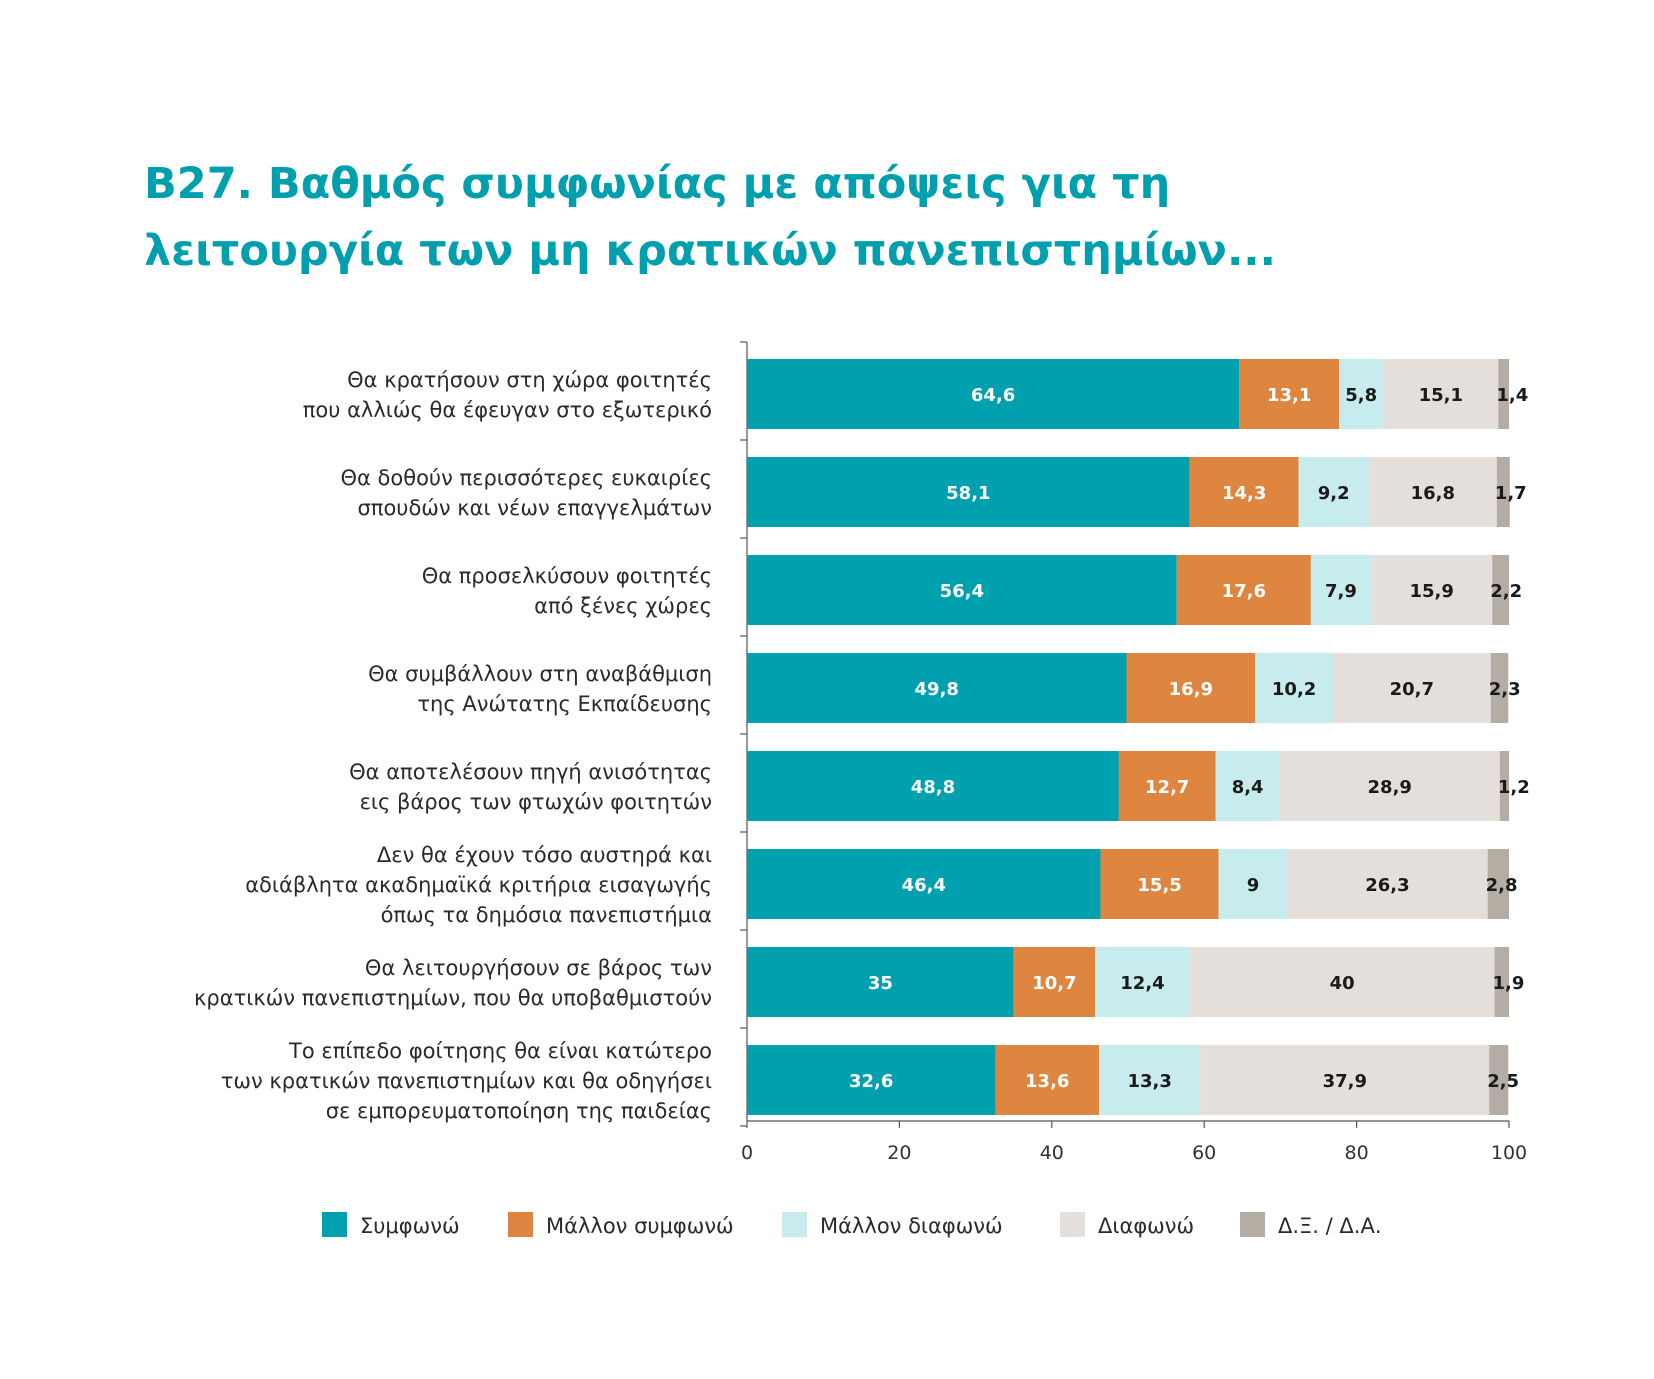 The height and width of the screenshot is (1379, 1654). Describe the element at coordinates (1204, 1153) in the screenshot. I see `x-tick-label: 60` at that location.